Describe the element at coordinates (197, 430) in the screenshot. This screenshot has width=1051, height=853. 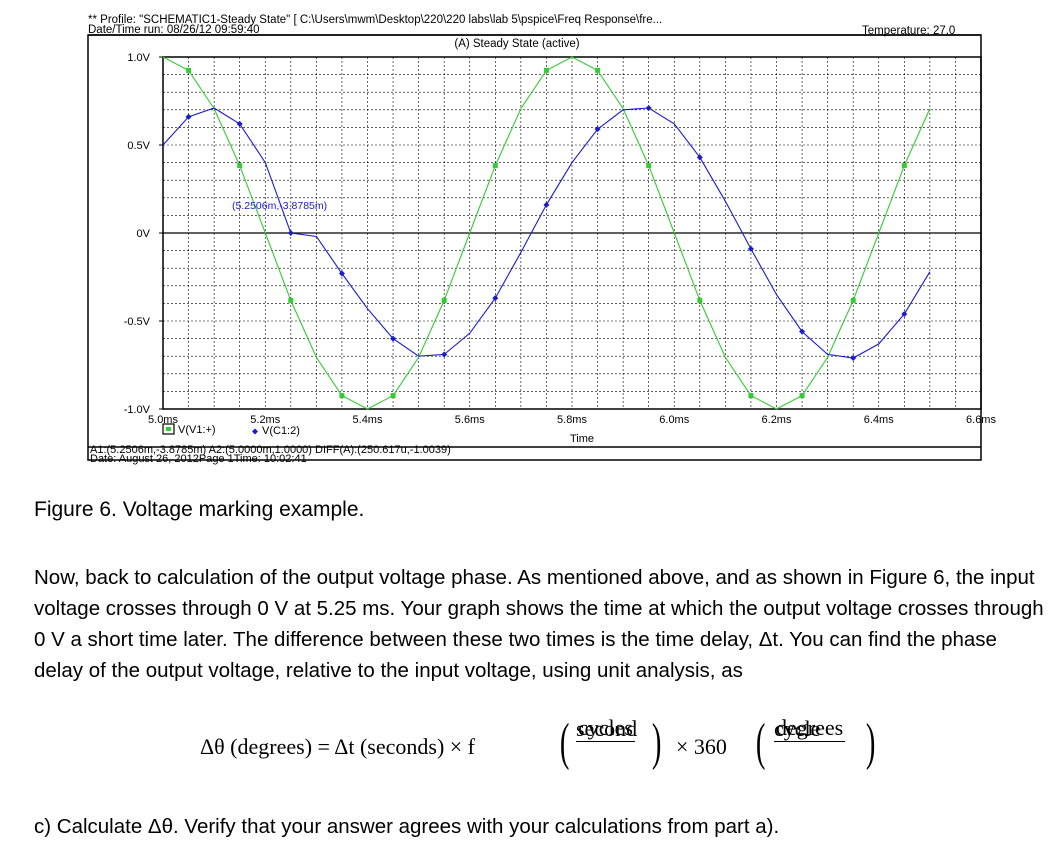
I see `legend-v1-label: V(V1:+)` at that location.